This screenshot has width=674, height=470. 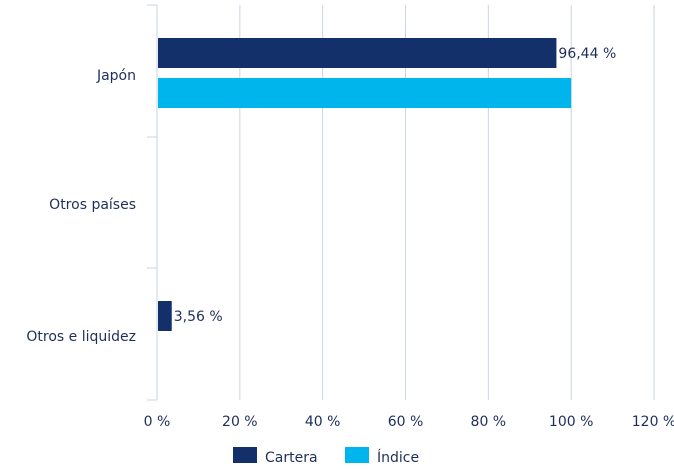 What do you see at coordinates (323, 422) in the screenshot?
I see `x-tick-label: 40 %` at bounding box center [323, 422].